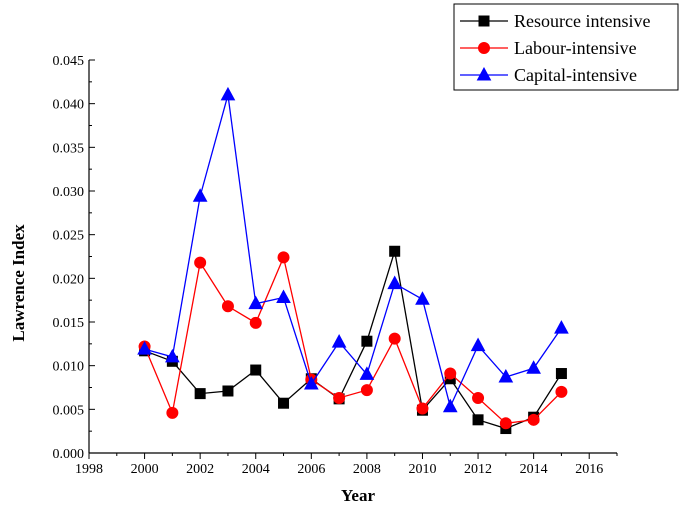  Describe the element at coordinates (422, 469) in the screenshot. I see `x-tick-label: 2010` at that location.